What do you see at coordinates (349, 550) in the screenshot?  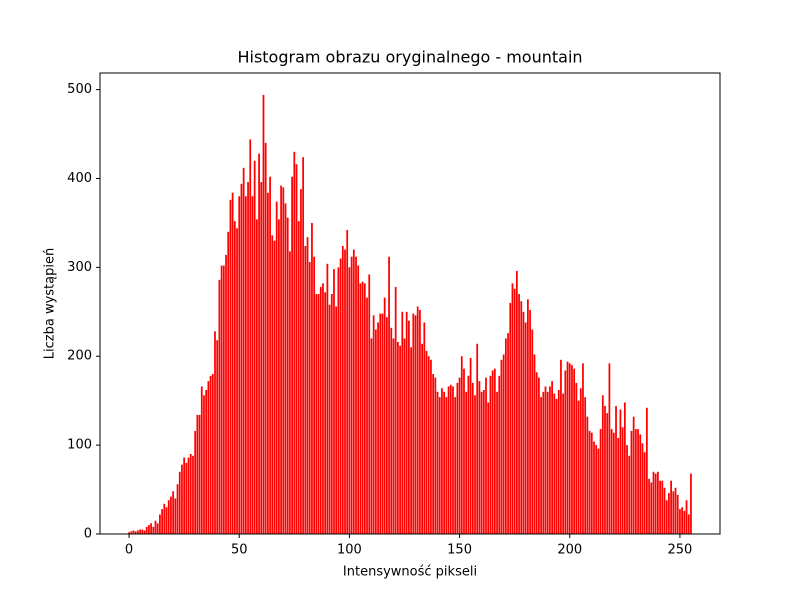 I see `x-tick-label: 100` at bounding box center [349, 550].